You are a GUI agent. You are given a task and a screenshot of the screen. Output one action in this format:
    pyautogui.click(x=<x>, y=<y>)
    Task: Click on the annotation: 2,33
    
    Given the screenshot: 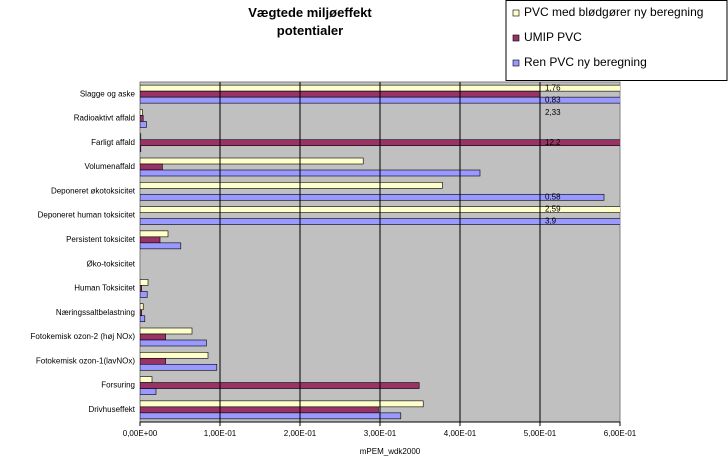 What is the action you would take?
    pyautogui.click(x=553, y=112)
    